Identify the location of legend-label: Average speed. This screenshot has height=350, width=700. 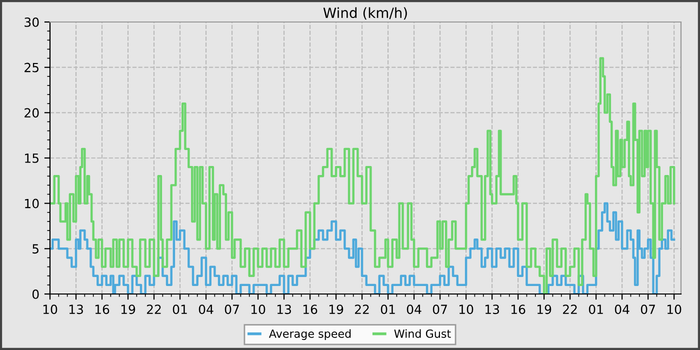
(309, 334).